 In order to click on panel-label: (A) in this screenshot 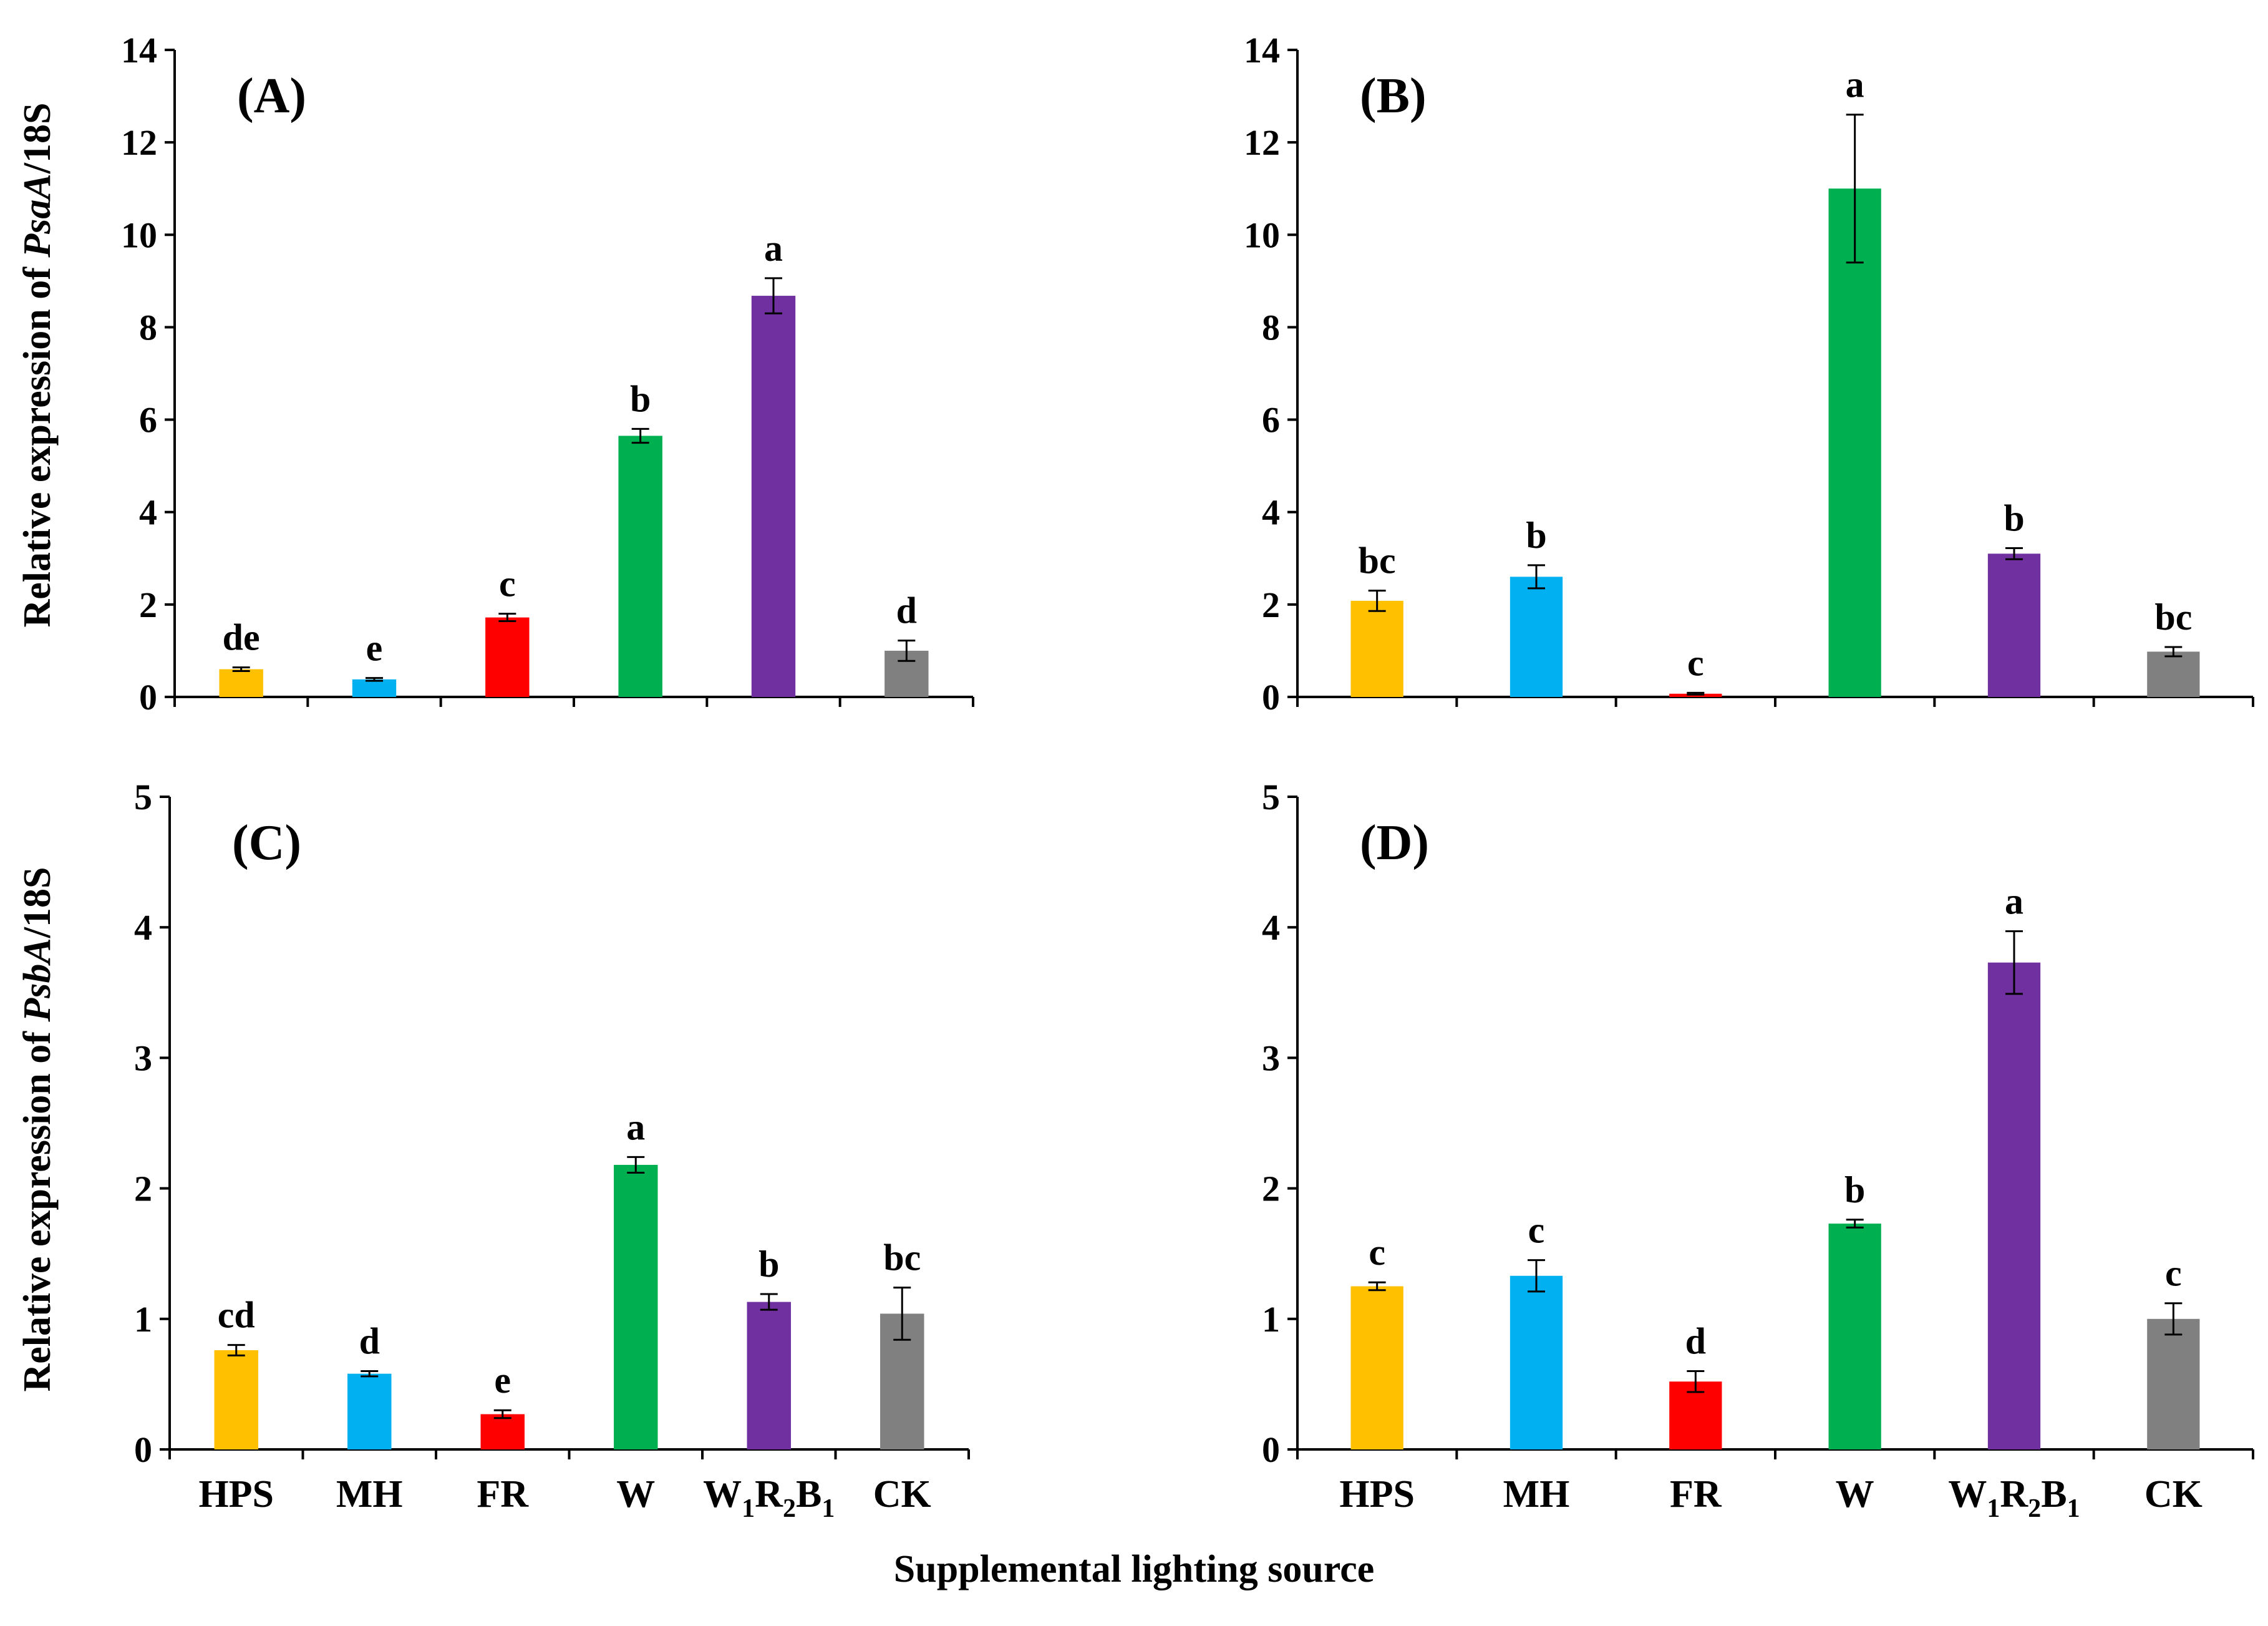, I will do `click(271, 96)`.